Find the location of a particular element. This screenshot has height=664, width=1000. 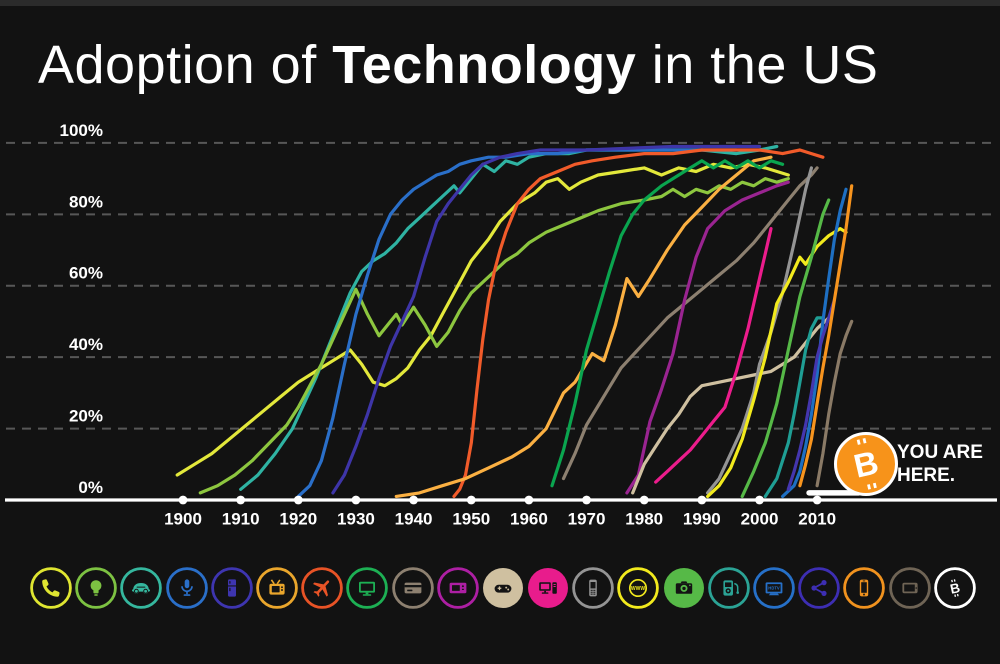

refrigerator-icon is located at coordinates (231, 588).